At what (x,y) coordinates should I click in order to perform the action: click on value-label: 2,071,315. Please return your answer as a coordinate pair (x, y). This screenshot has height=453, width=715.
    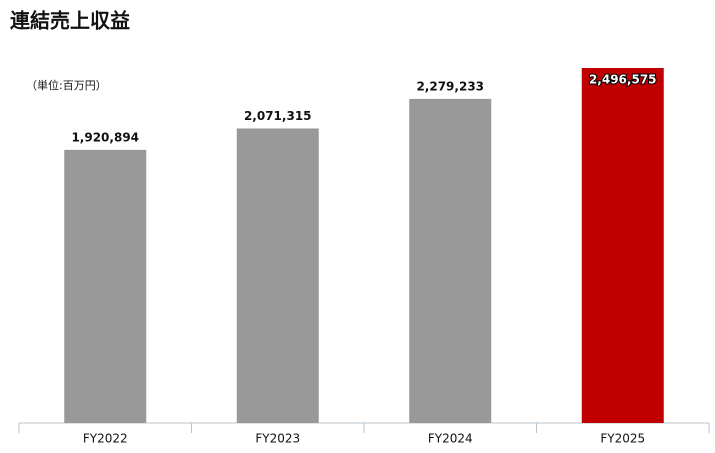
    Looking at the image, I should click on (278, 116).